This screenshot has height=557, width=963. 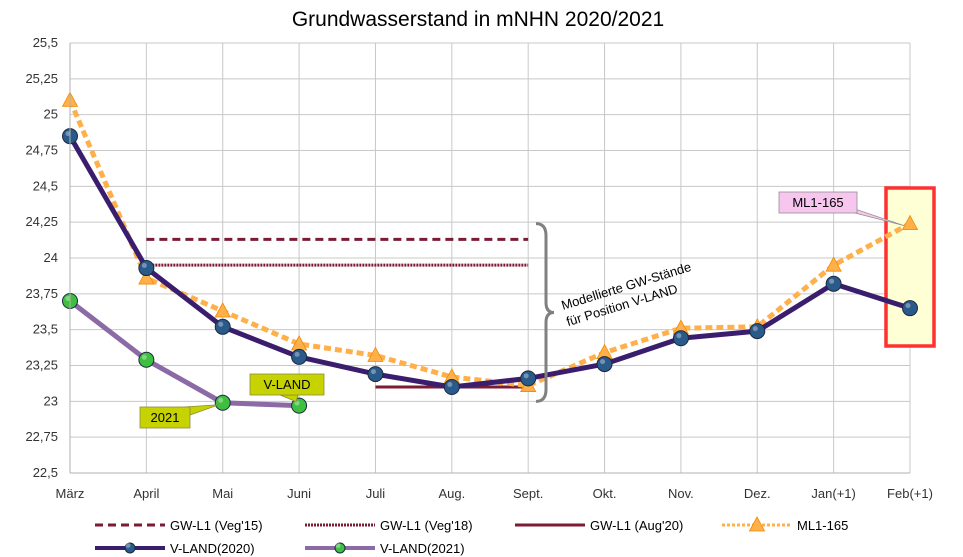 I want to click on callout-ml1-text: ML1-165, so click(x=817, y=202).